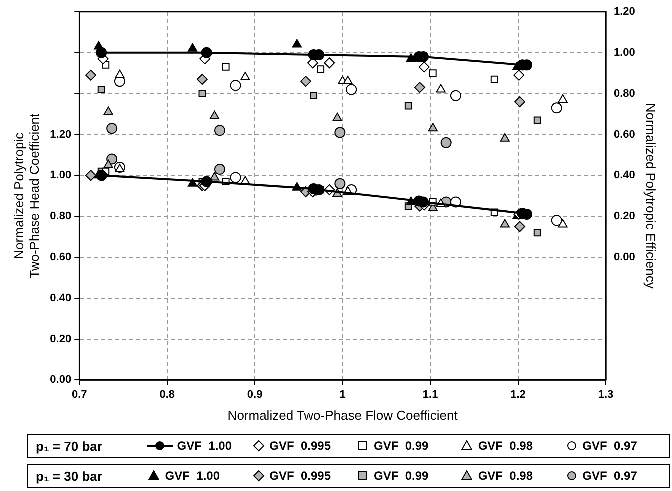  What do you see at coordinates (167, 394) in the screenshot?
I see `x-tick-label: 0.8` at bounding box center [167, 394].